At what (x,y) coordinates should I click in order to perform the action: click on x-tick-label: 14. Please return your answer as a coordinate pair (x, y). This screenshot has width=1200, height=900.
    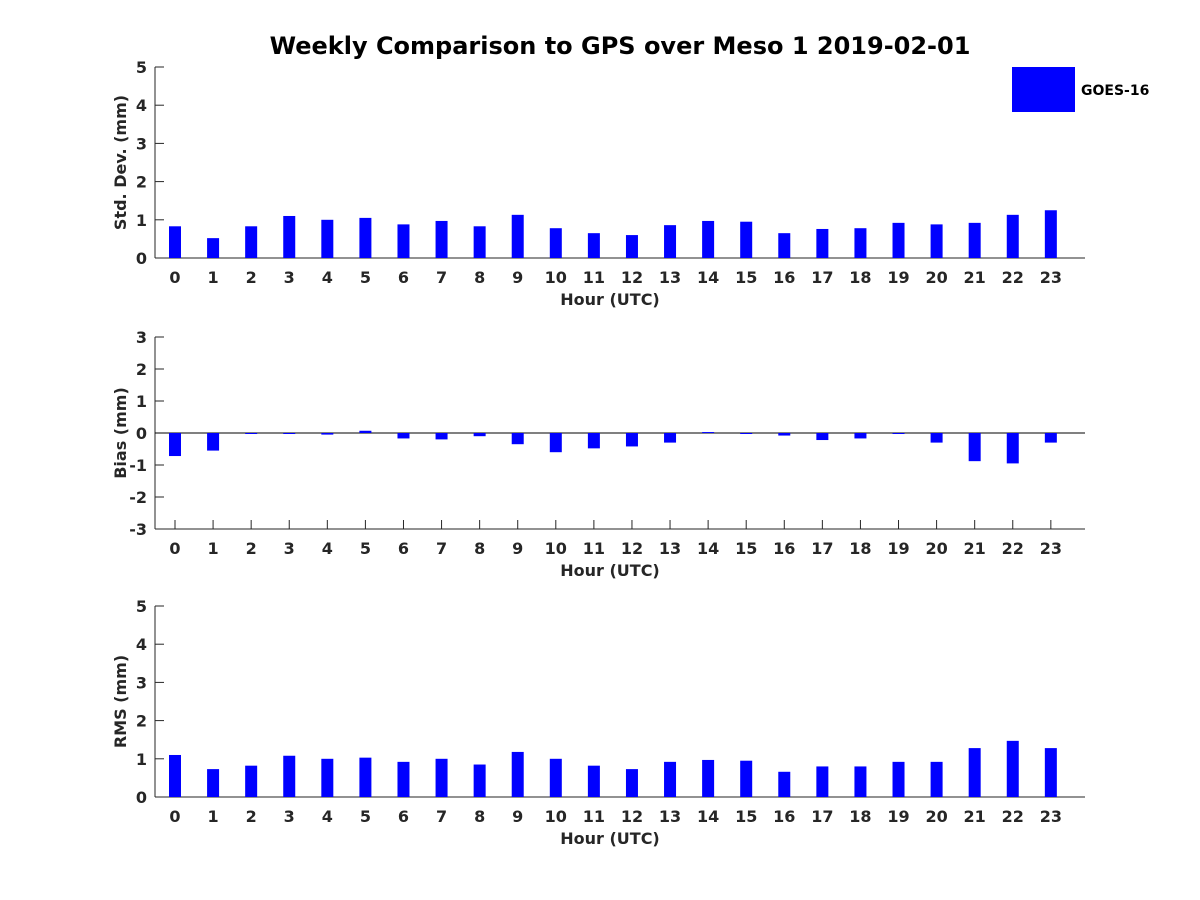
    Looking at the image, I should click on (708, 277).